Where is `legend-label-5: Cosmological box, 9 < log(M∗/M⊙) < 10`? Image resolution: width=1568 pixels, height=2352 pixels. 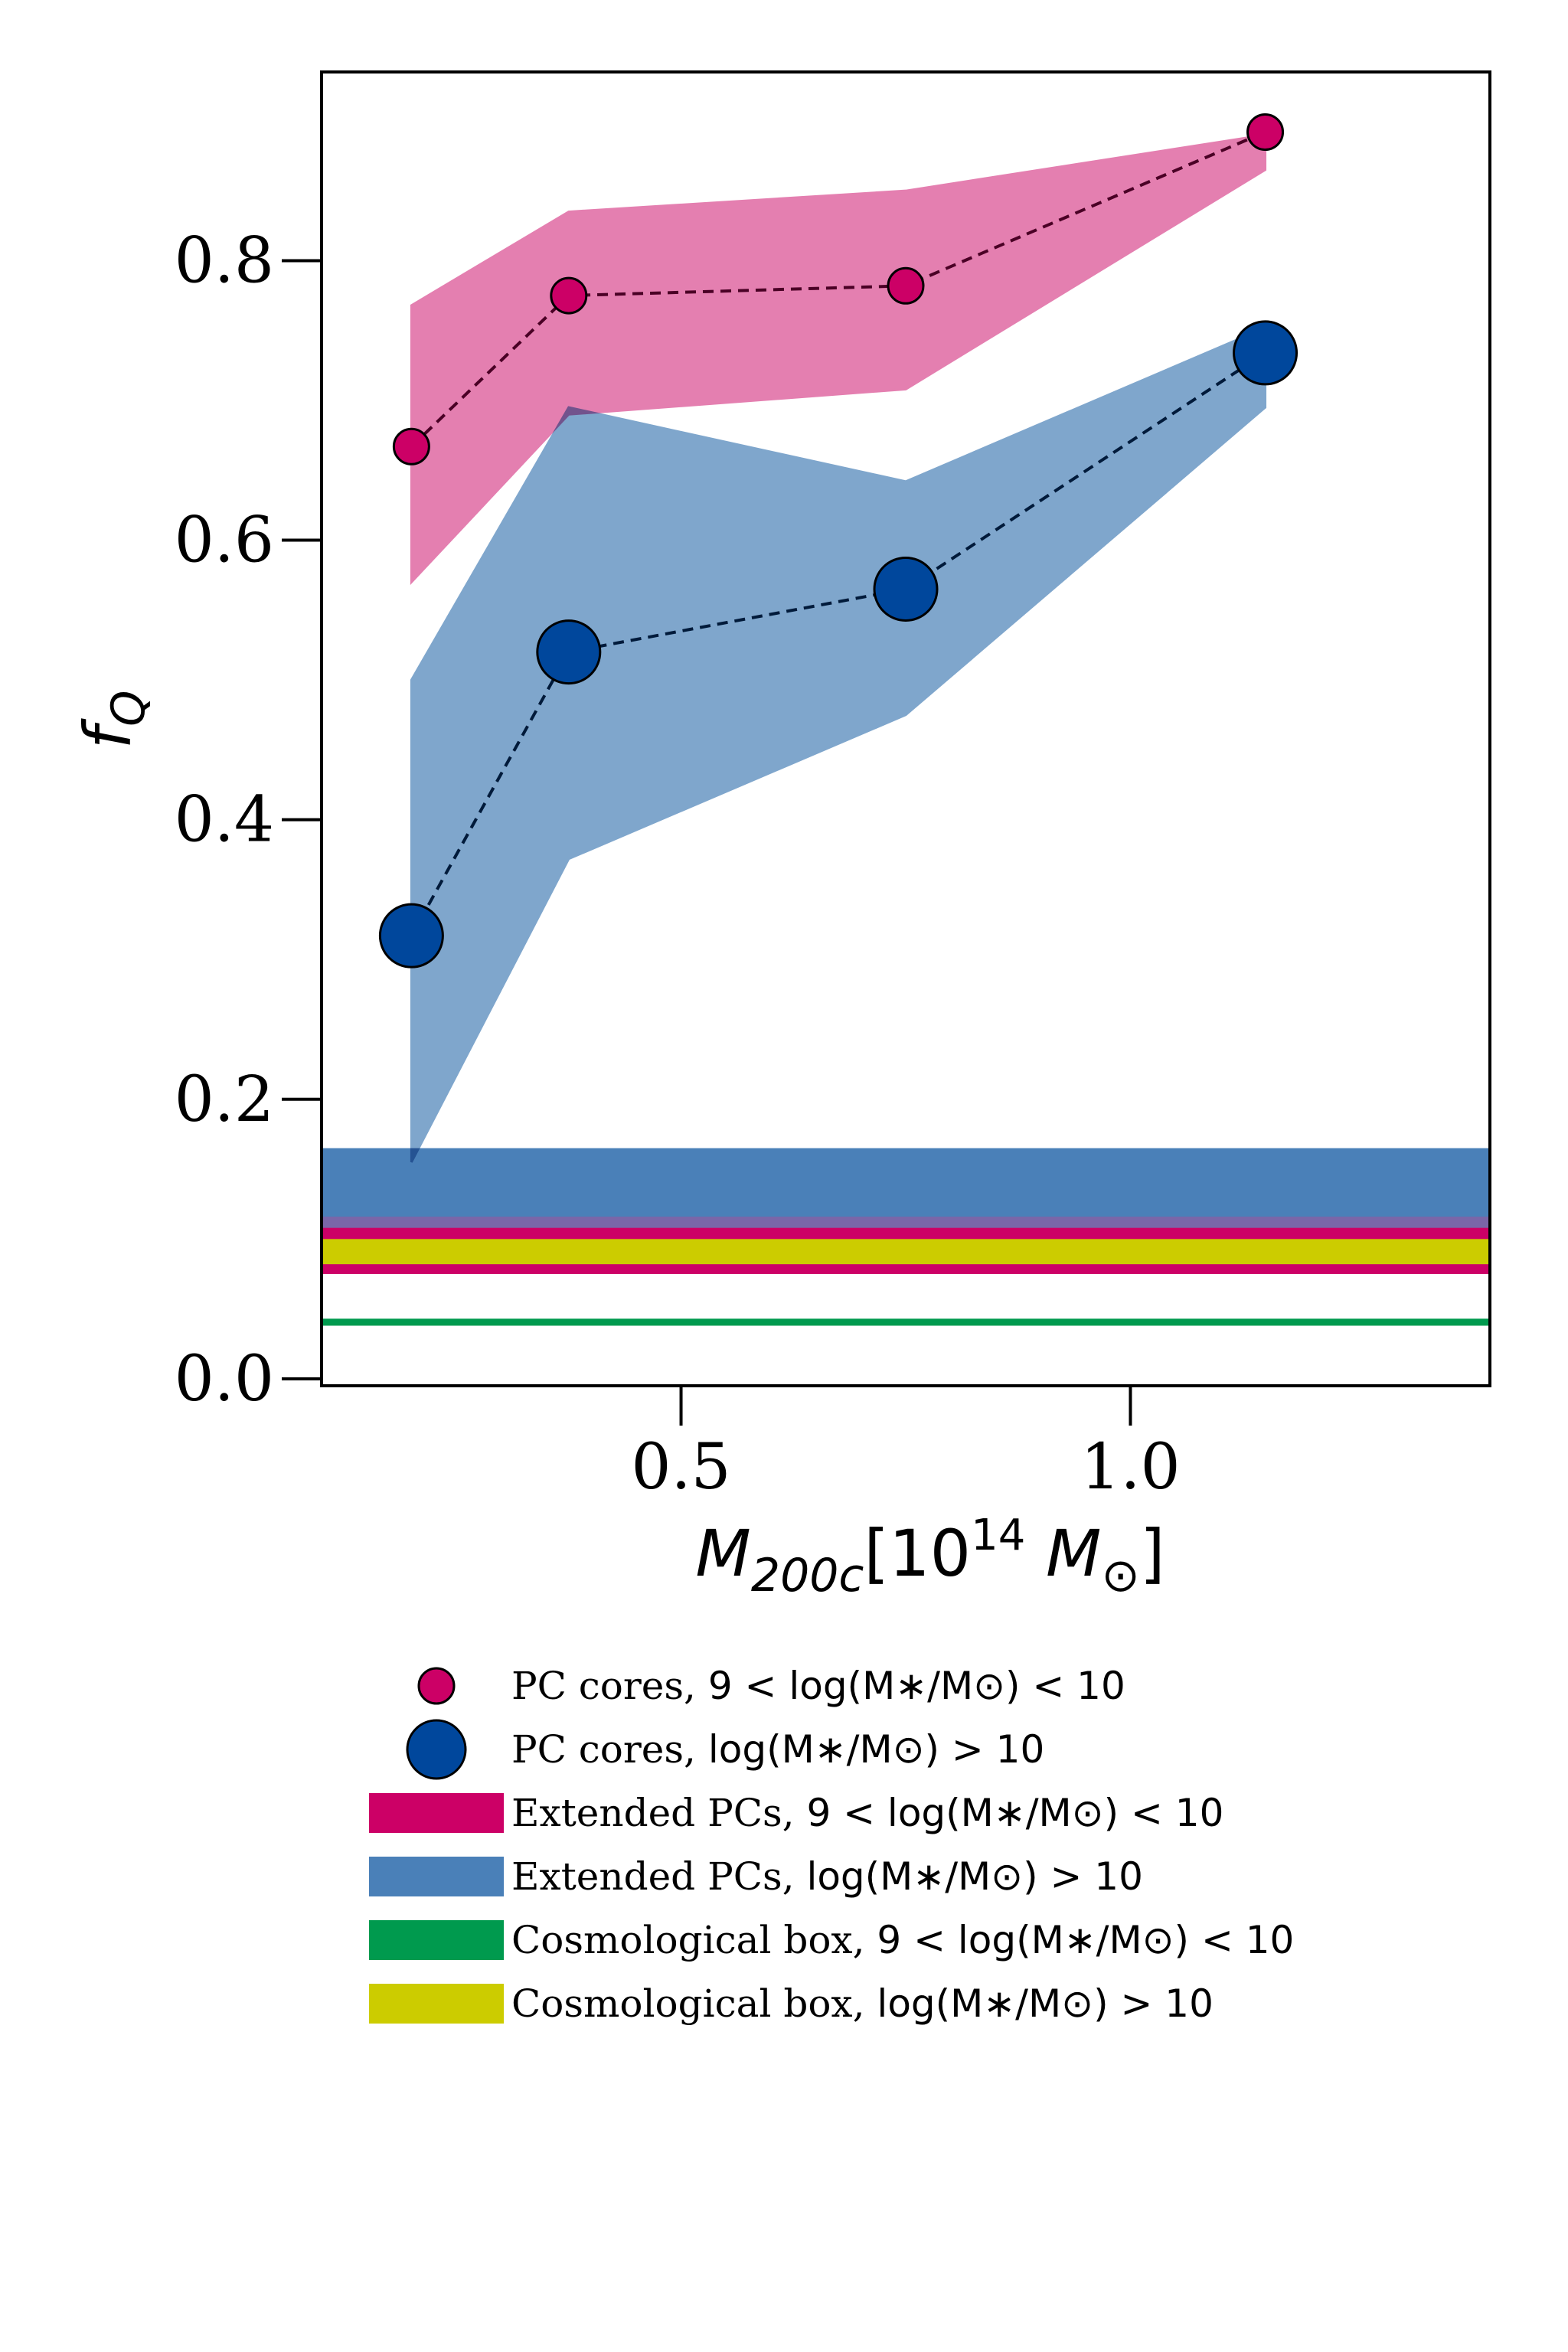
legend-label-5: Cosmological box, 9 < log(M∗/M⊙) < 10 is located at coordinates (902, 1940).